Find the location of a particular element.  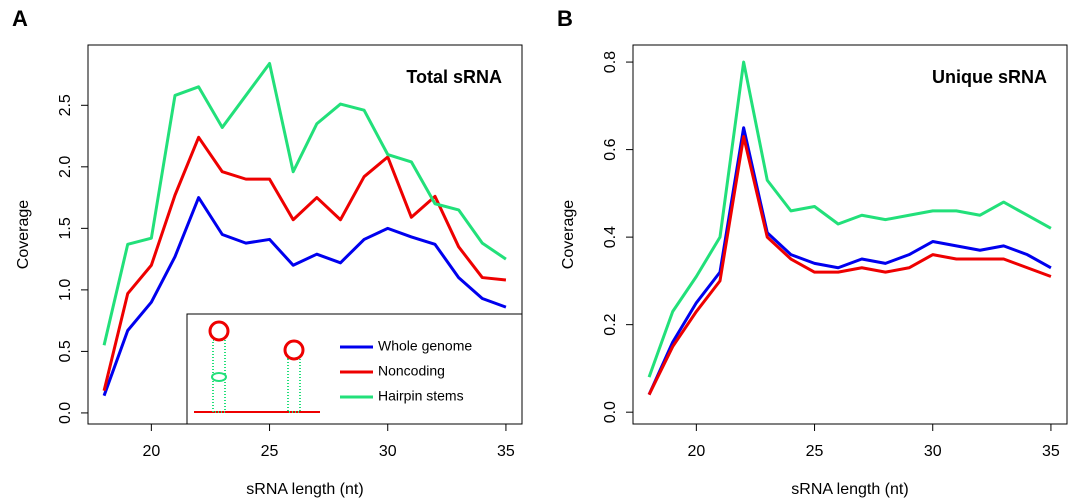

panel-label: A is located at coordinates (20, 18).